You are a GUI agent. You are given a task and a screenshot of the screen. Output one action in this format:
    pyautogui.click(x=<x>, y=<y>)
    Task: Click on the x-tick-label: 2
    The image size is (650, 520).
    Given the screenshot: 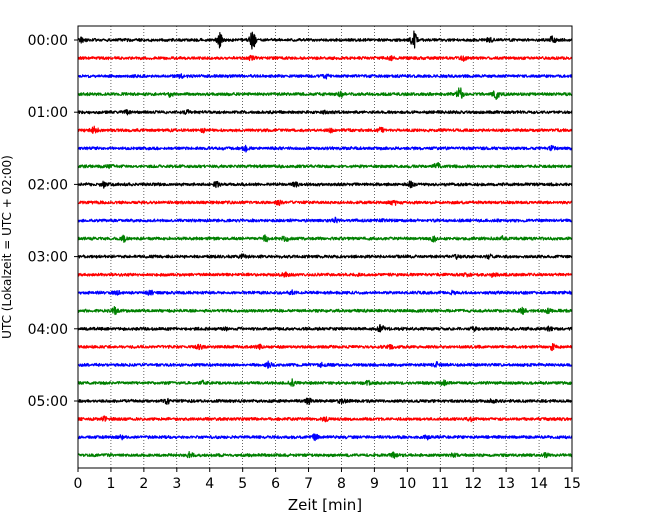 What is the action you would take?
    pyautogui.click(x=143, y=484)
    